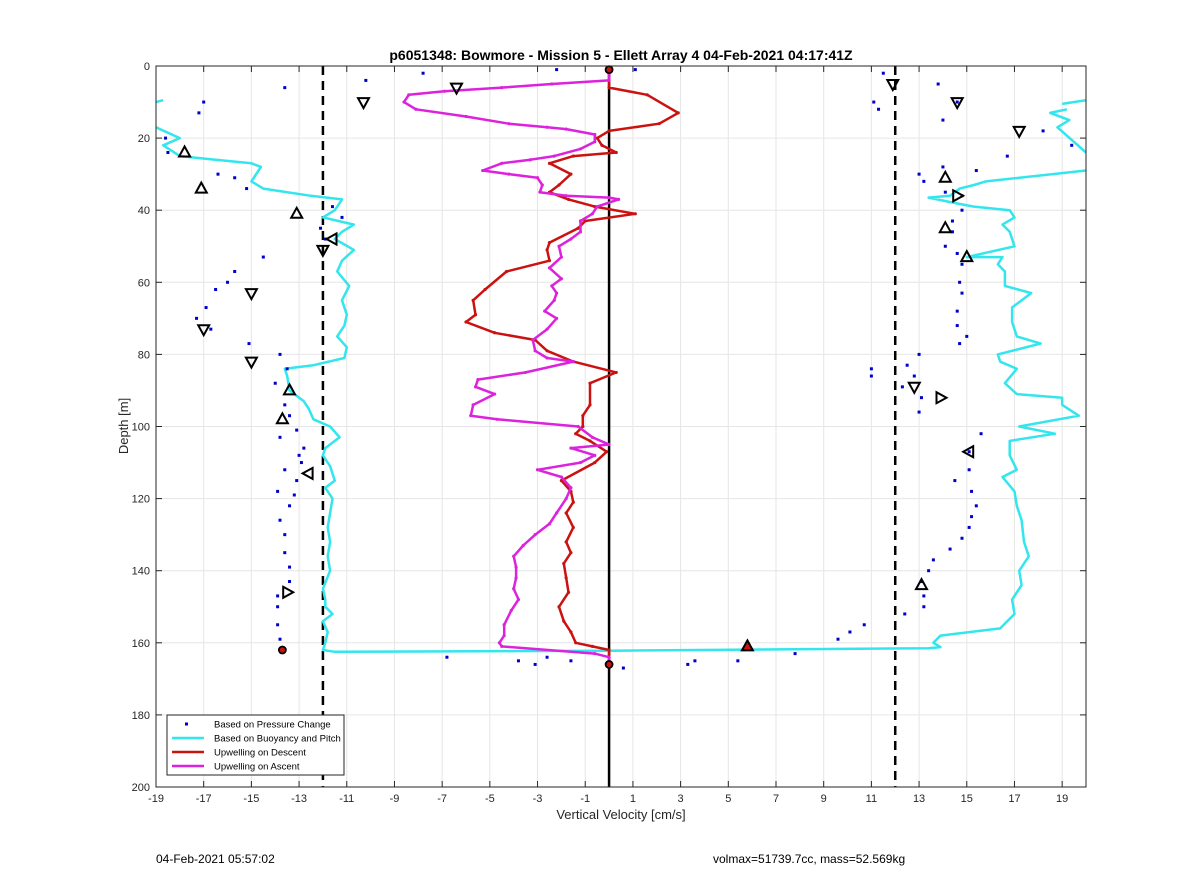 The width and height of the screenshot is (1200, 885). Describe the element at coordinates (204, 799) in the screenshot. I see `x-tick-label: -17` at that location.